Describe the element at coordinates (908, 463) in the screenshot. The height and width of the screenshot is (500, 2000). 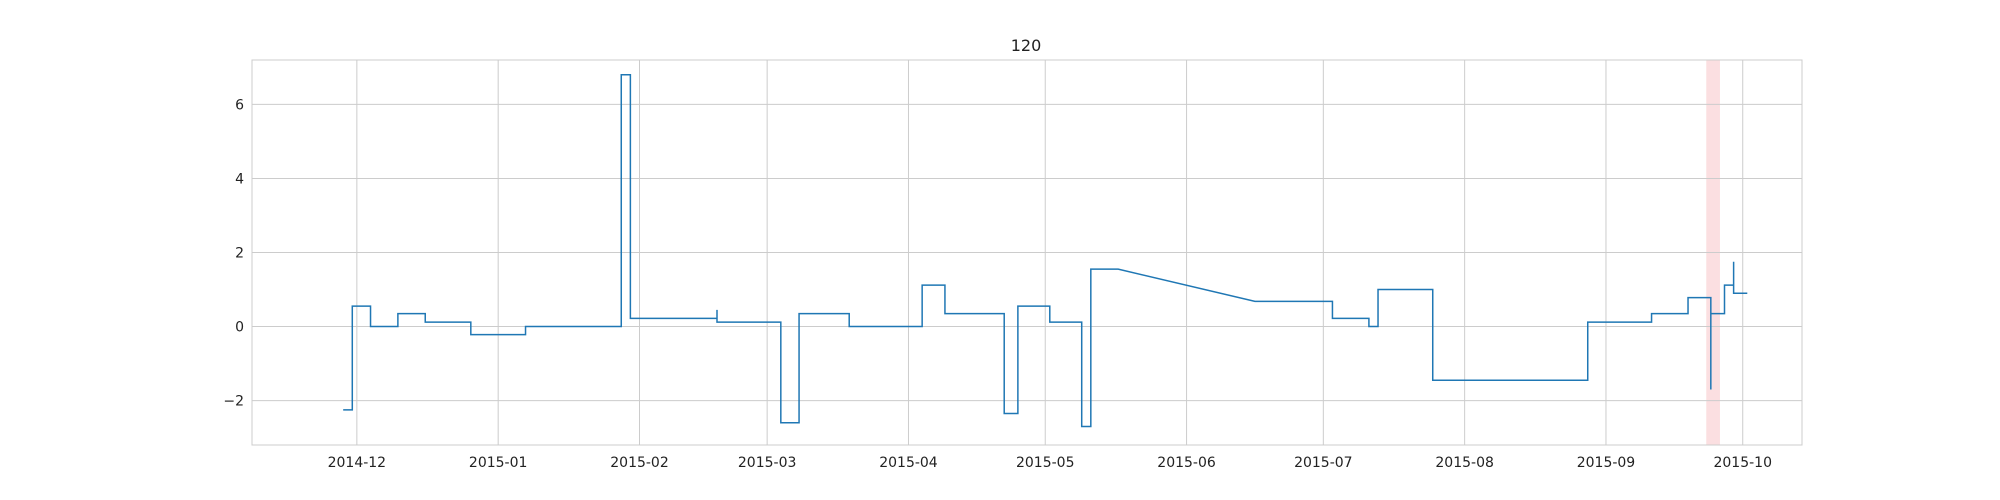
I see `x-tick-label: 2015-04` at that location.